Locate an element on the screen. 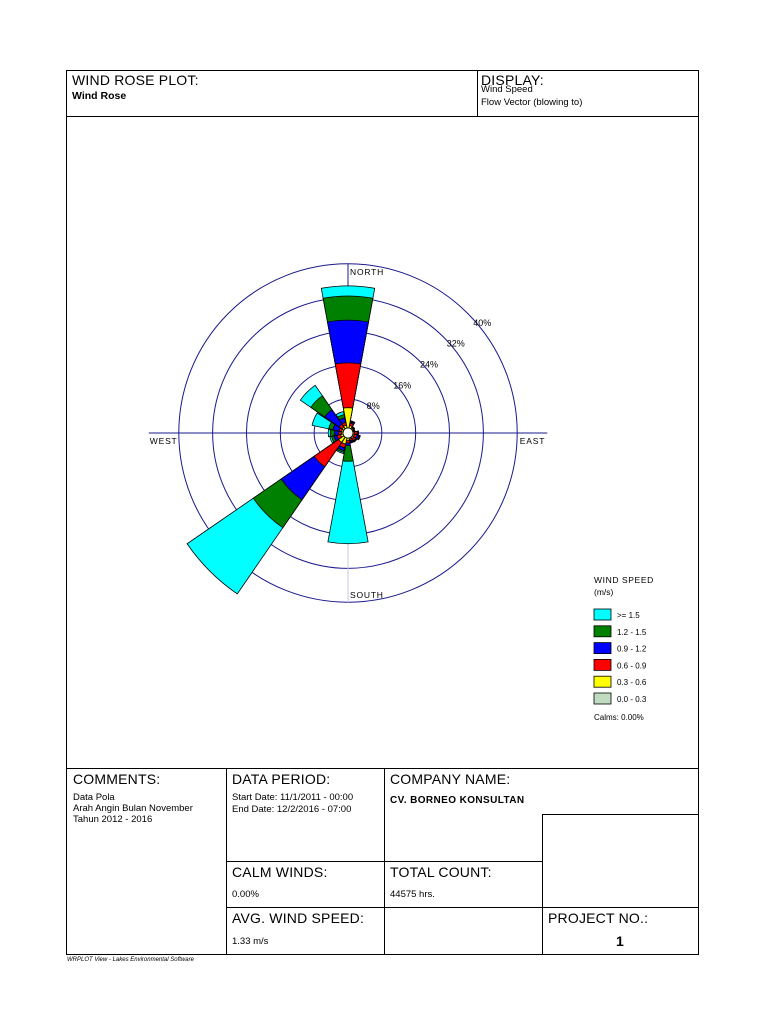  calm-winds-caption: CALM WINDS: is located at coordinates (280, 872).